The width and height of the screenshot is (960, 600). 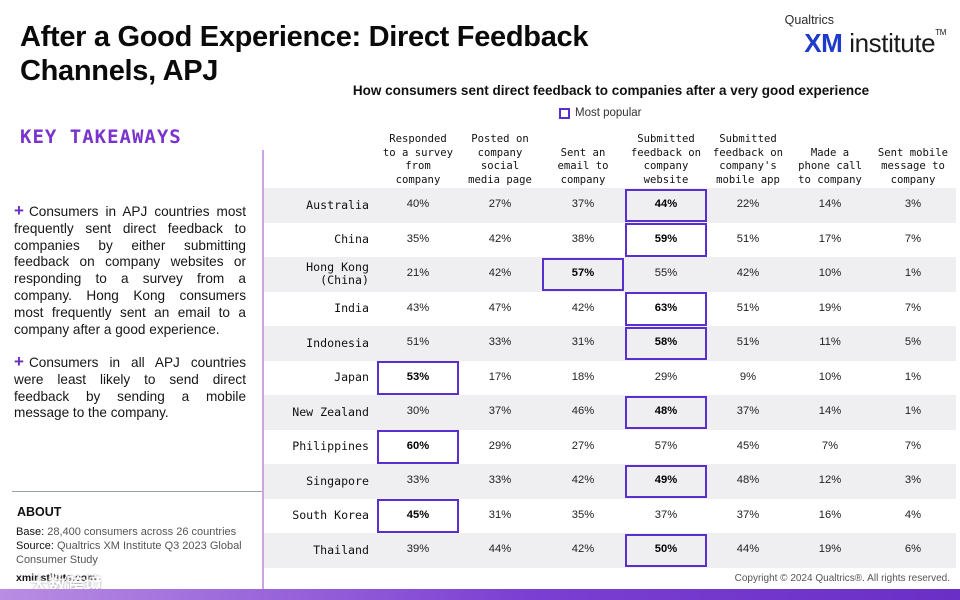 What do you see at coordinates (809, 20) in the screenshot?
I see `logo-qualtrics-text: Qualtrics` at bounding box center [809, 20].